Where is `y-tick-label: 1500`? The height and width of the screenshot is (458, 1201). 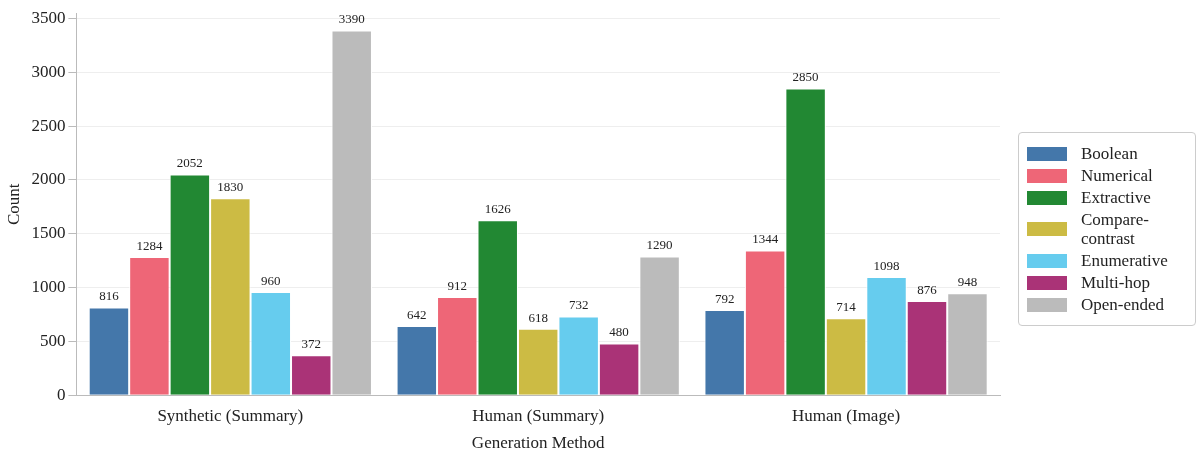 y-tick-label: 1500 is located at coordinates (48, 233).